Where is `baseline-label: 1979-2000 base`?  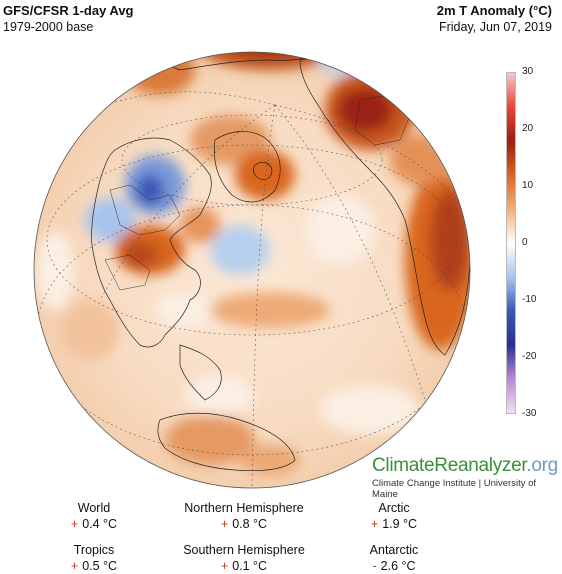 baseline-label: 1979-2000 base is located at coordinates (48, 27).